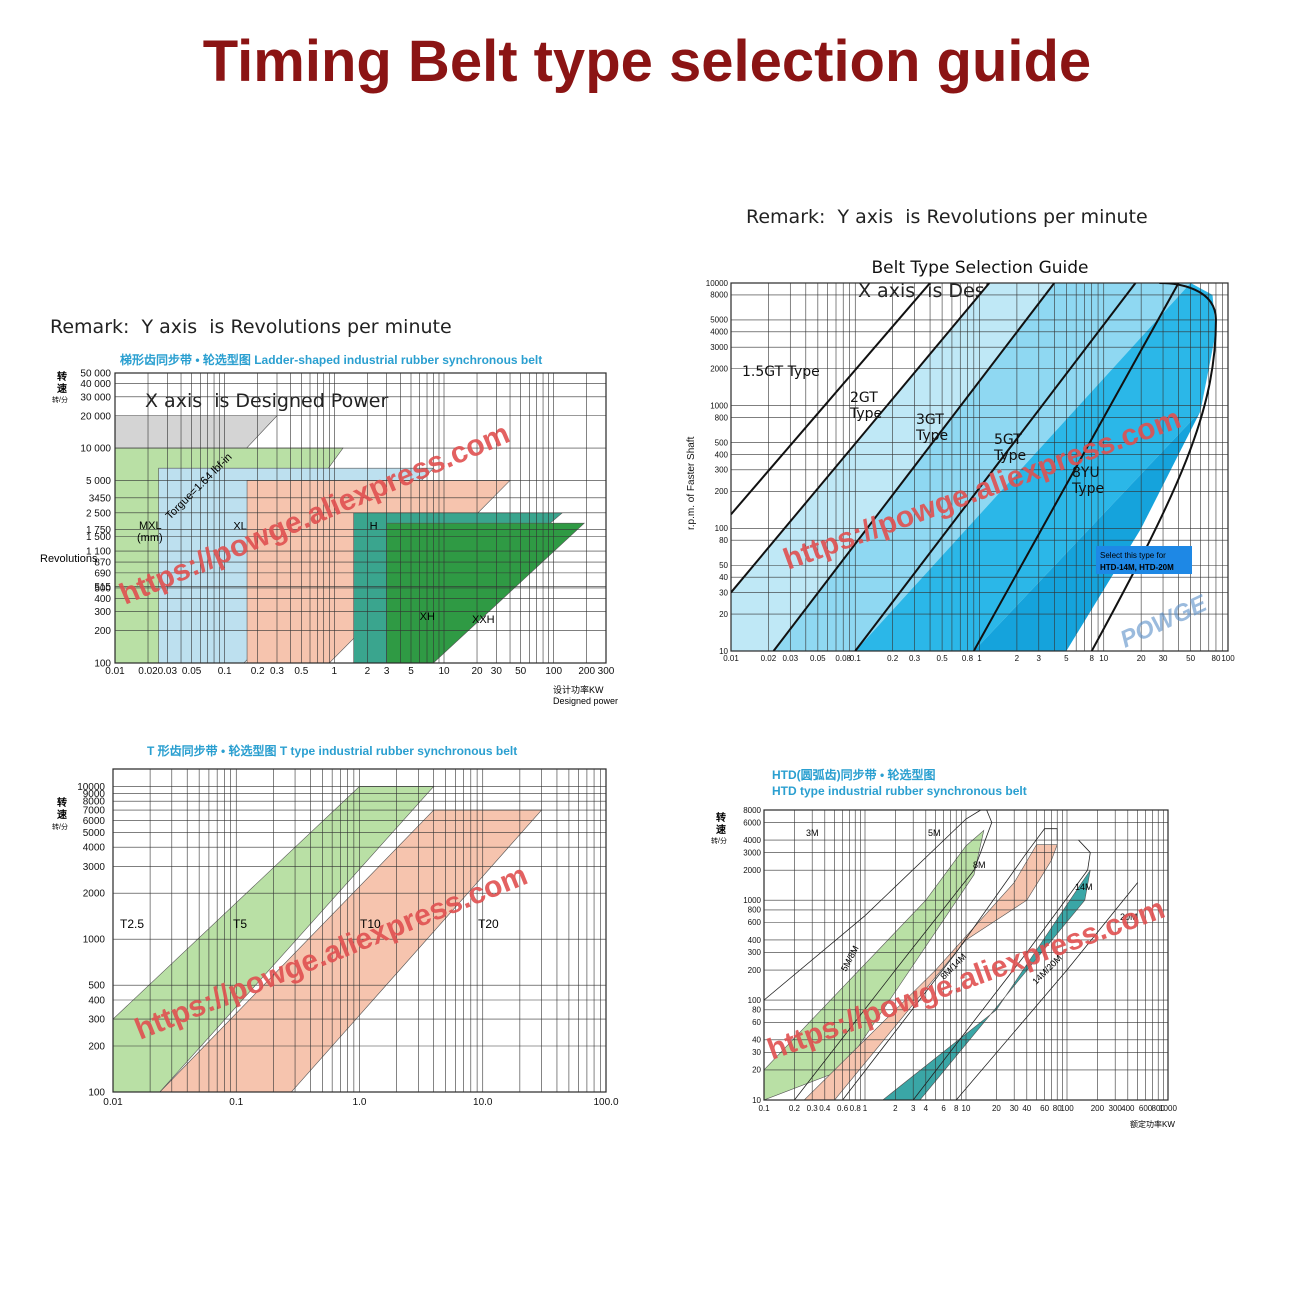 The height and width of the screenshot is (1294, 1294). Describe the element at coordinates (865, 1108) in the screenshot. I see `x-tick-label: 1` at that location.